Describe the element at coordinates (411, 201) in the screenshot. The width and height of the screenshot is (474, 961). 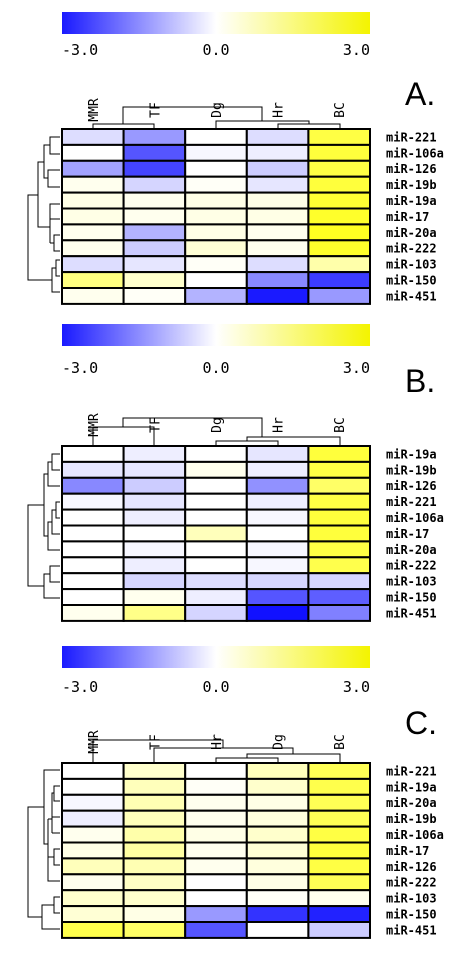
I see `row-label: miR-19a` at that location.